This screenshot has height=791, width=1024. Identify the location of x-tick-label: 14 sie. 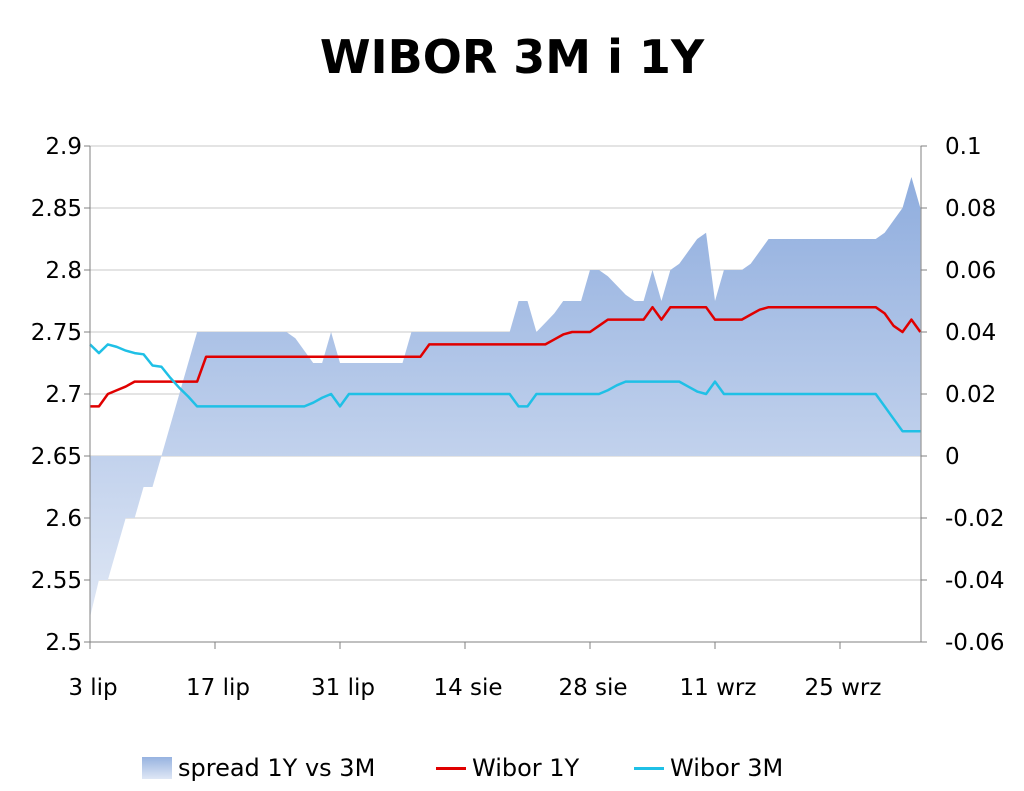
(467, 688).